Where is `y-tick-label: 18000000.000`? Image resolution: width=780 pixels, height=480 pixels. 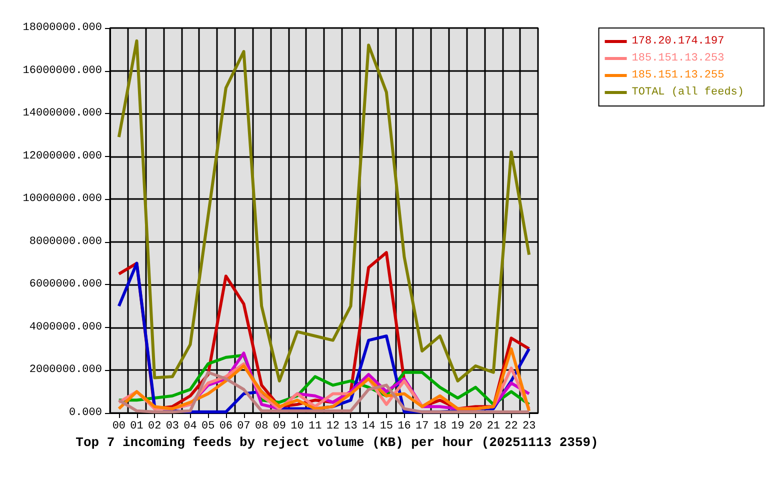 y-tick-label: 18000000.000 is located at coordinates (62, 28).